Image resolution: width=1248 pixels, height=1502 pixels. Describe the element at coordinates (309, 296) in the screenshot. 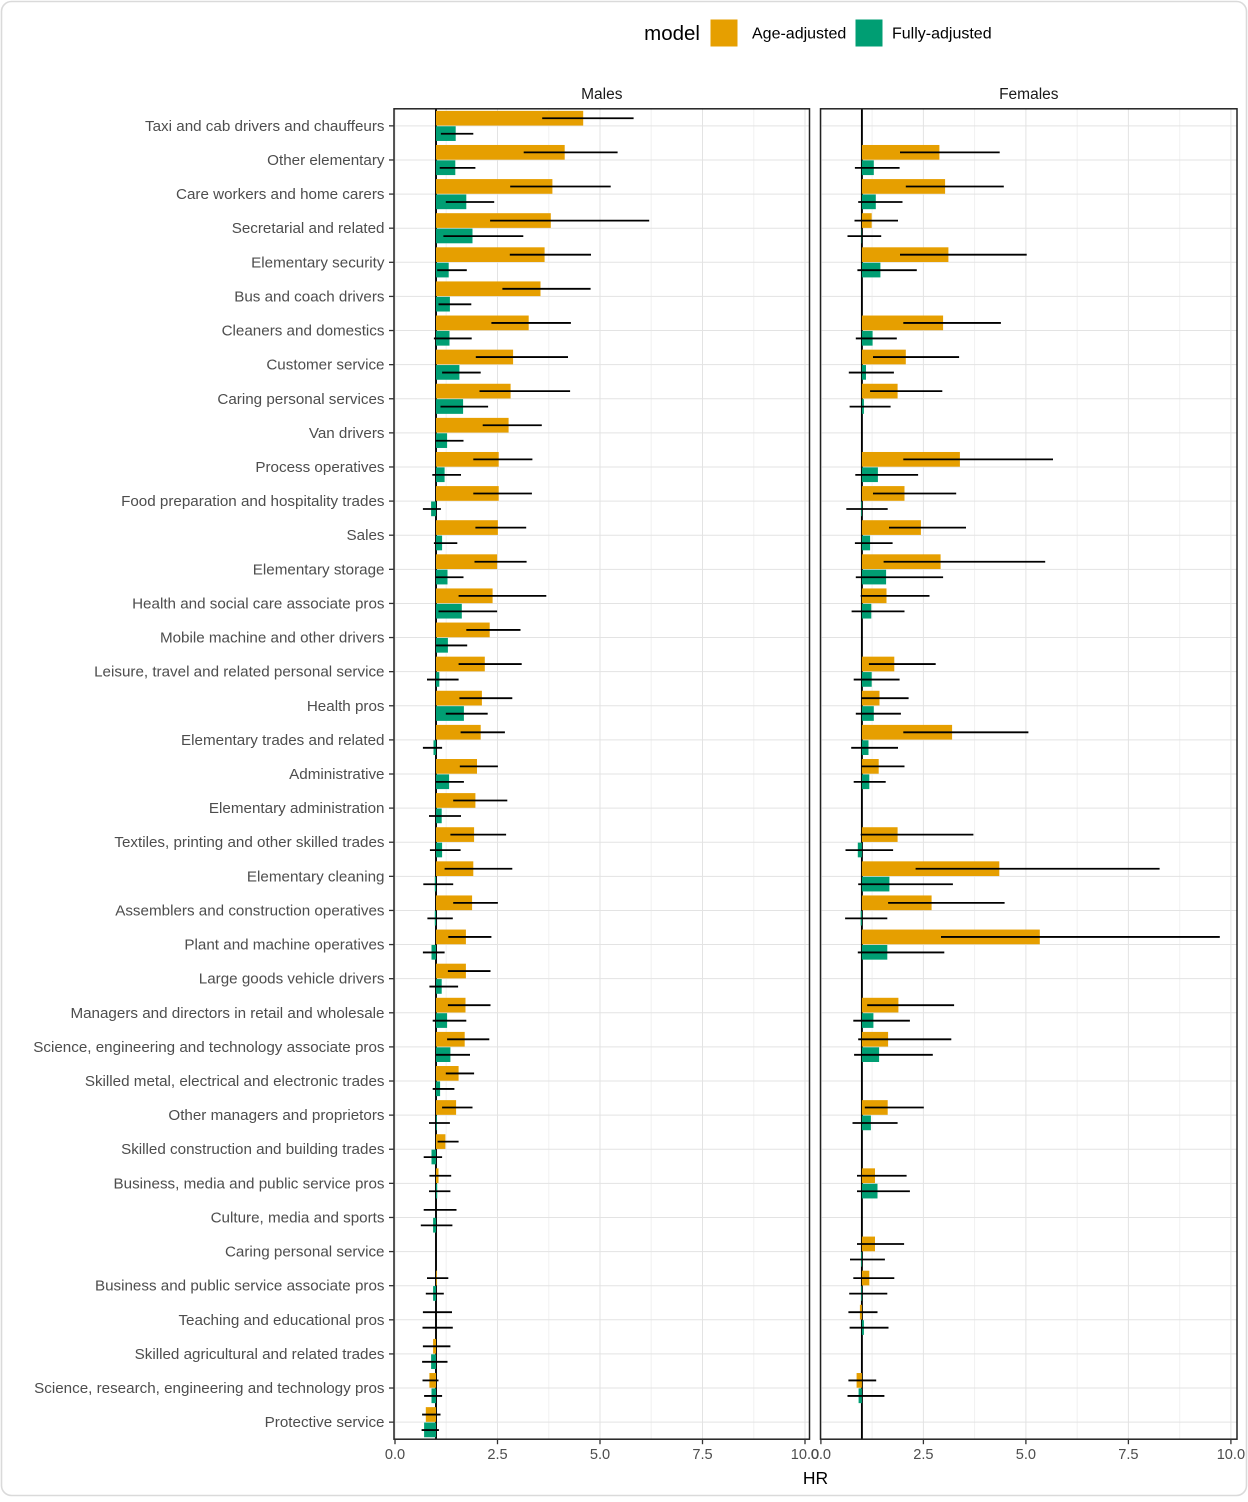

I see `svg-text: Bus and coach drivers` at that location.